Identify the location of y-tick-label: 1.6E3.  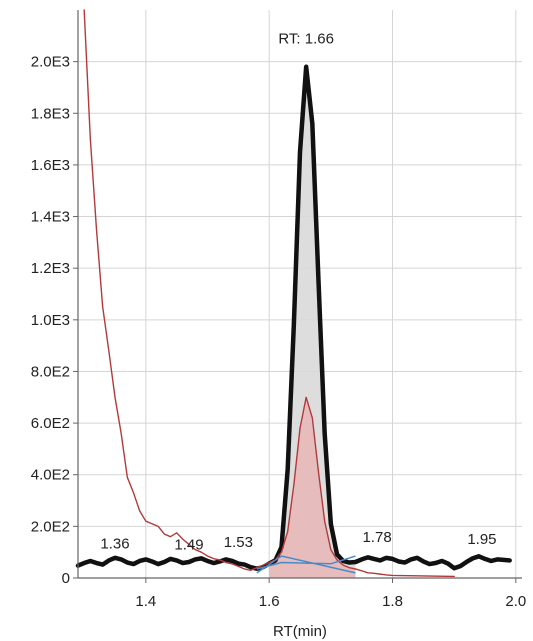
(50, 165).